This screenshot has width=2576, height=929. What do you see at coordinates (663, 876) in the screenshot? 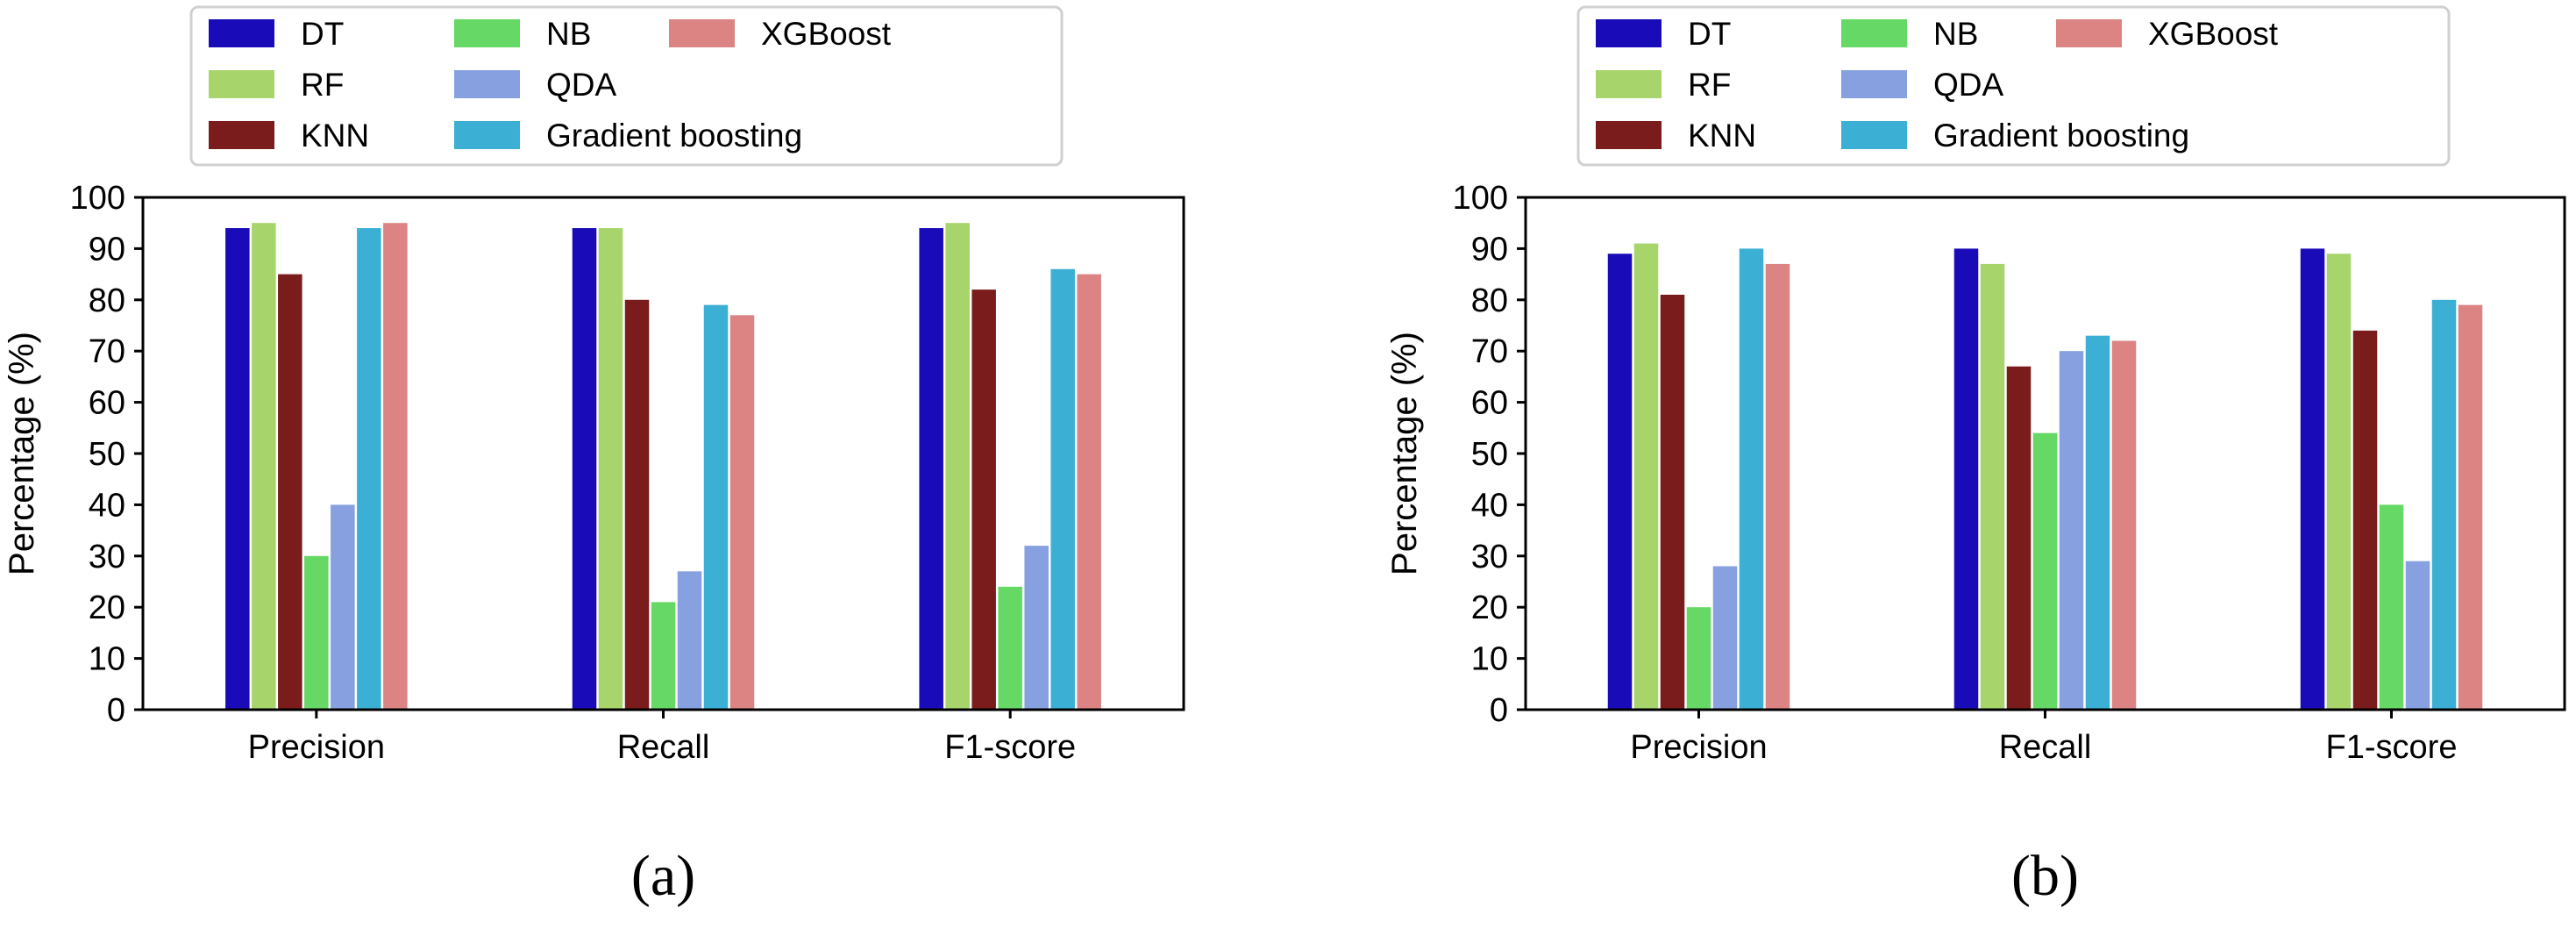
I see `panel-label: (a)` at bounding box center [663, 876].